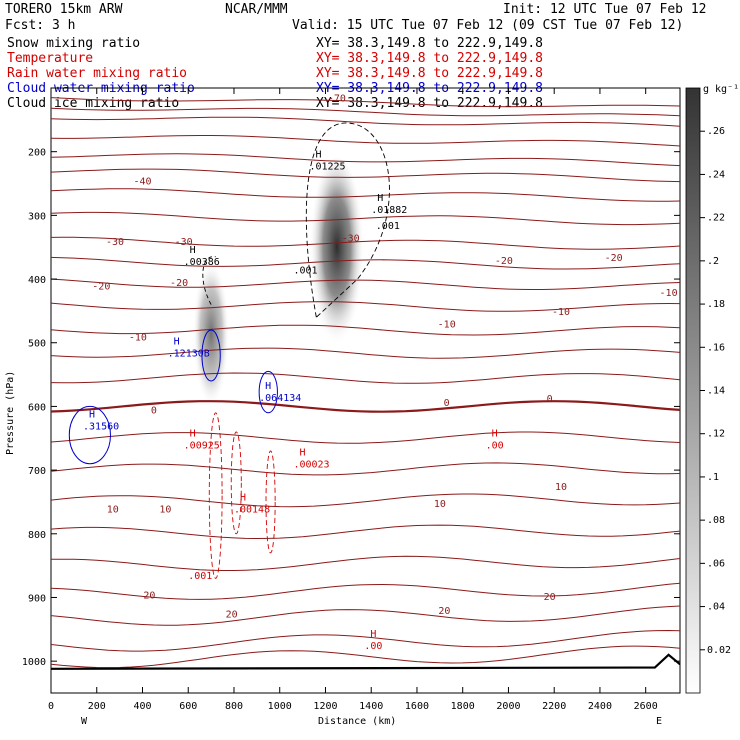  What do you see at coordinates (373, 646) in the screenshot?
I see `max-value-label: .00` at bounding box center [373, 646].